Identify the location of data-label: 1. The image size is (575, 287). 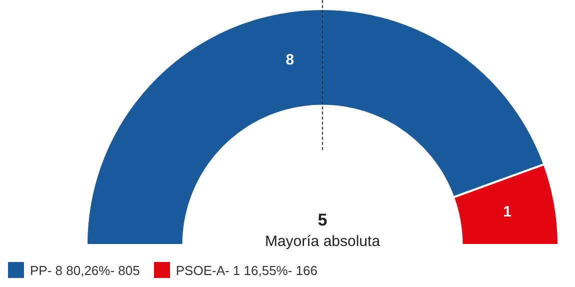
(507, 212).